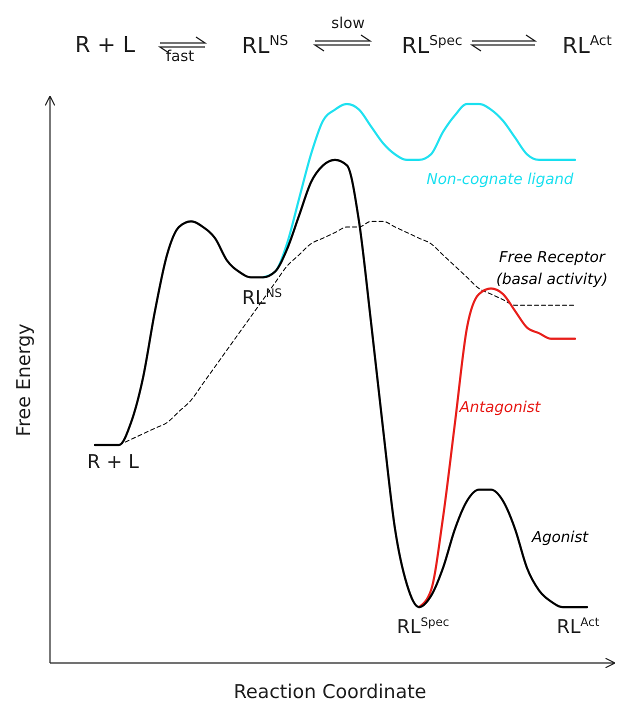 Image resolution: width=624 pixels, height=711 pixels. What do you see at coordinates (105, 45) in the screenshot?
I see `text: R + L` at bounding box center [105, 45].